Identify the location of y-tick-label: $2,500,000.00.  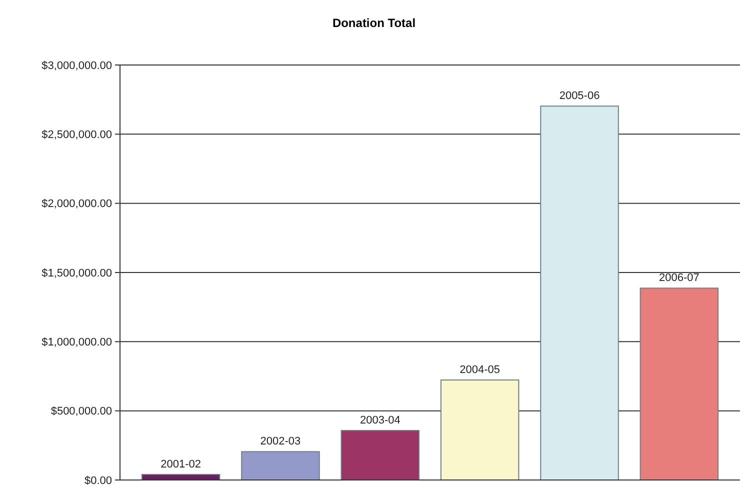
(77, 135).